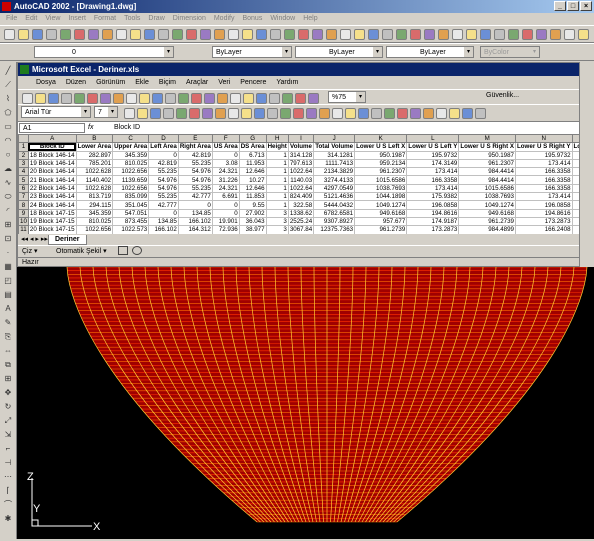  What do you see at coordinates (94, 188) in the screenshot?
I see `cell: 1022.628` at bounding box center [94, 188].